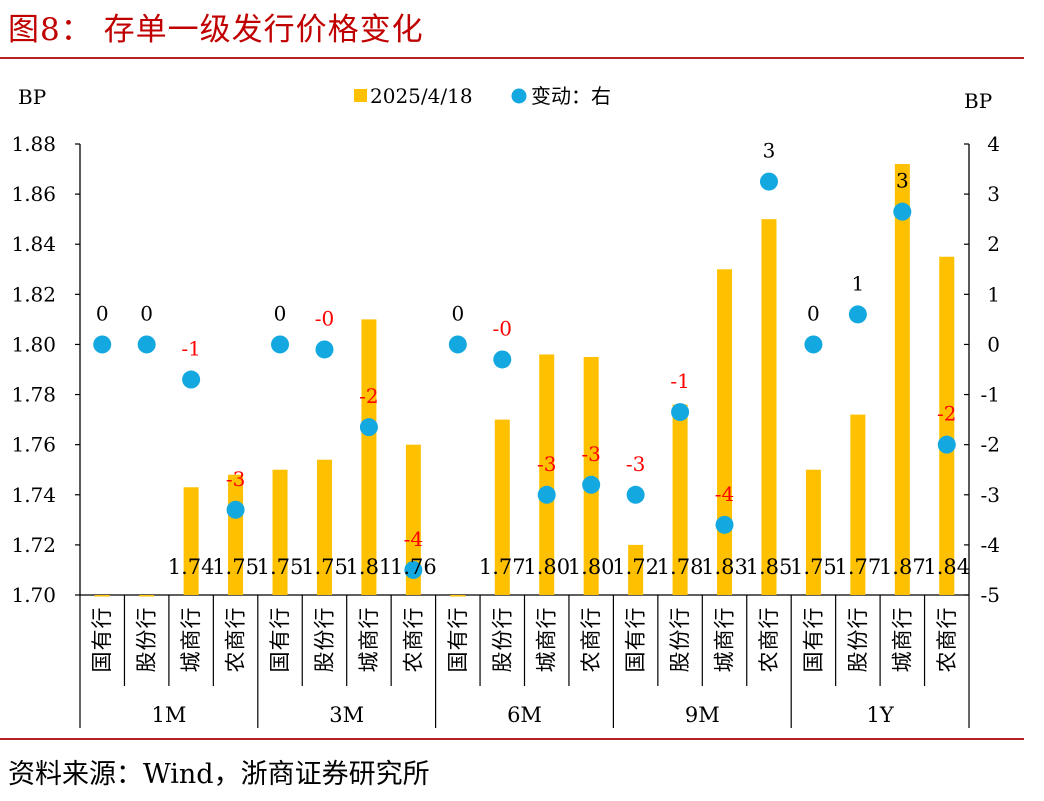 The height and width of the screenshot is (801, 1044). Describe the element at coordinates (32, 97) in the screenshot. I see `left-axis-unit: BP` at that location.